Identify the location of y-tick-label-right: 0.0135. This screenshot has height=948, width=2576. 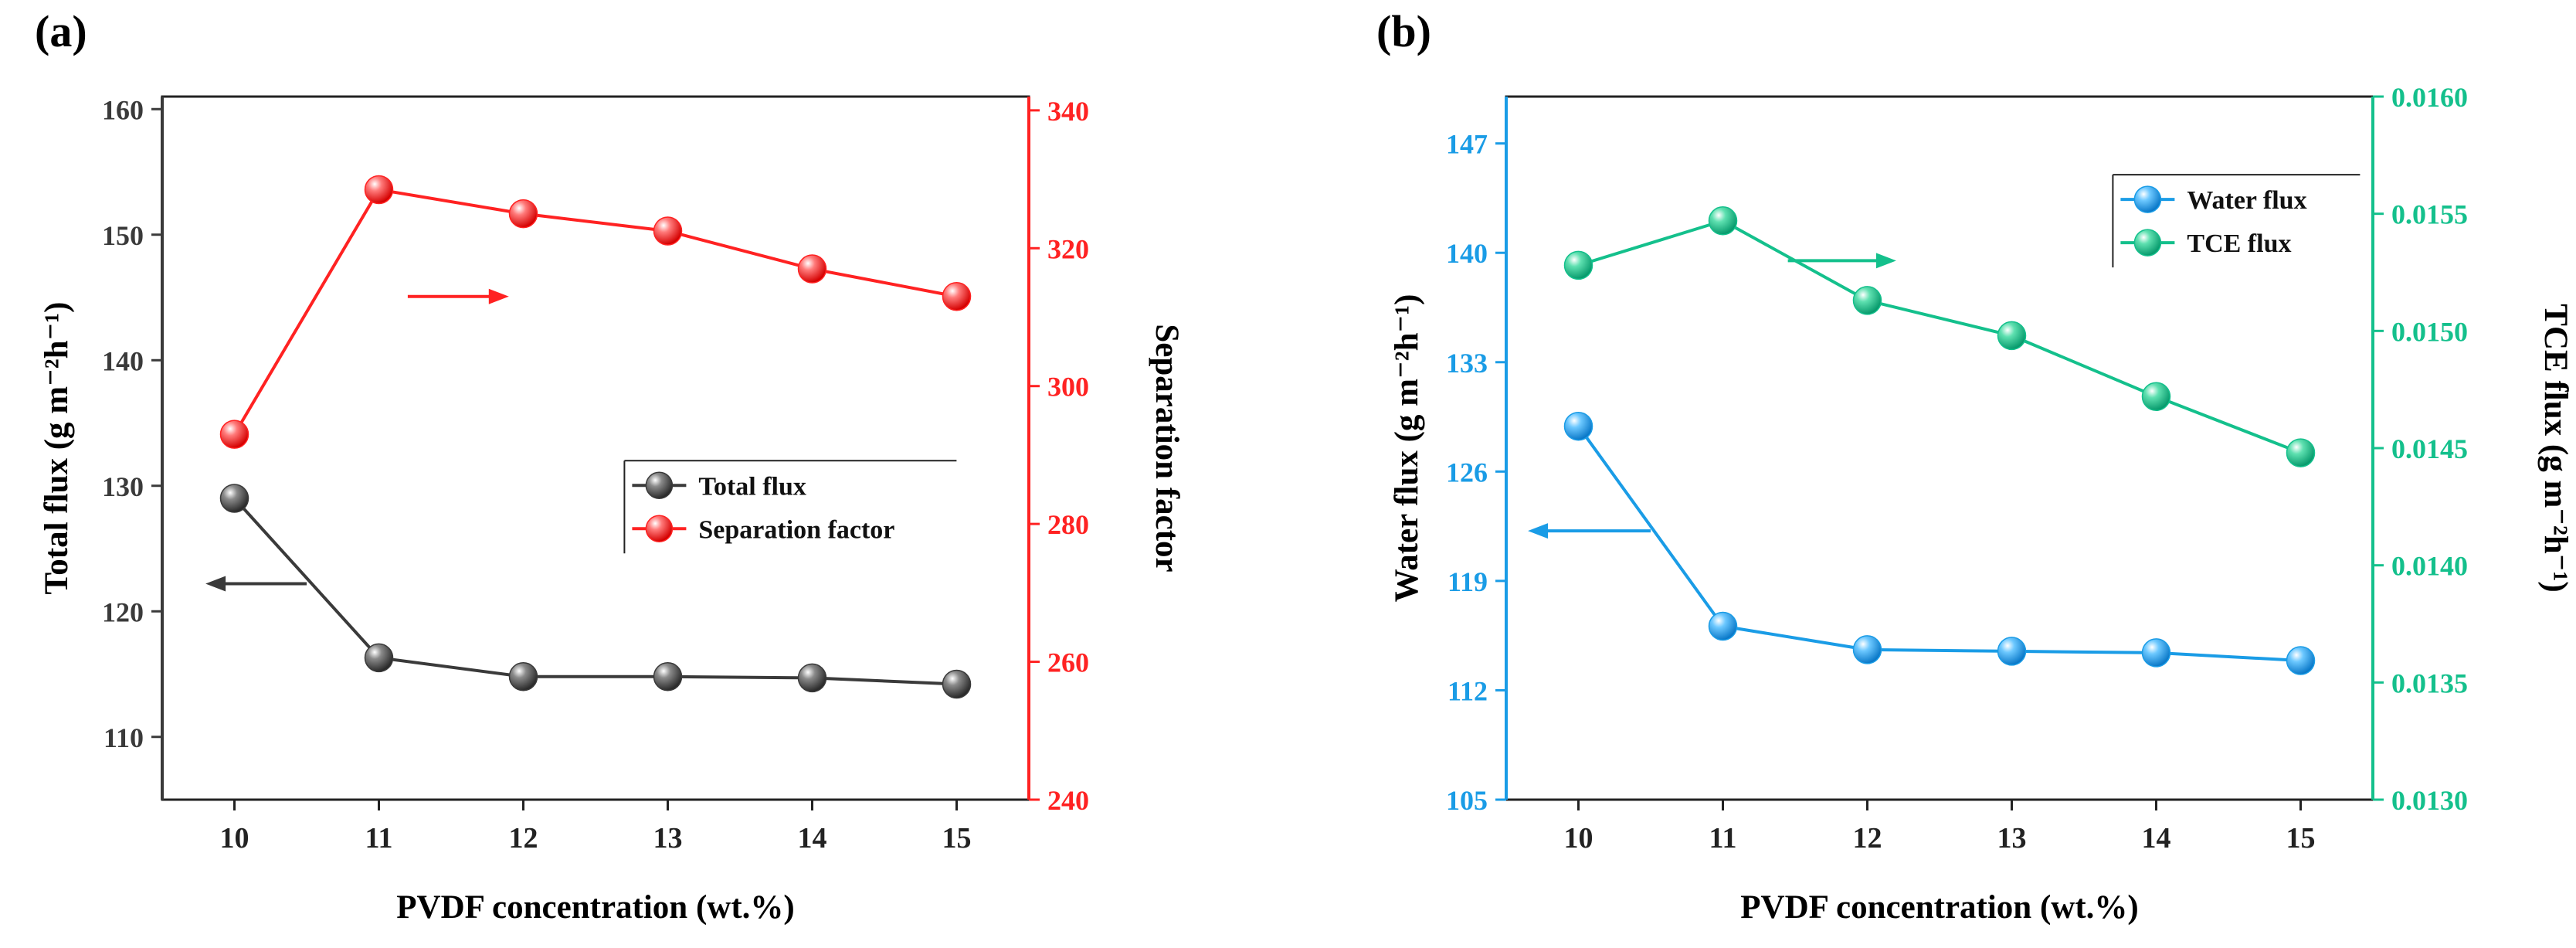
(2429, 683).